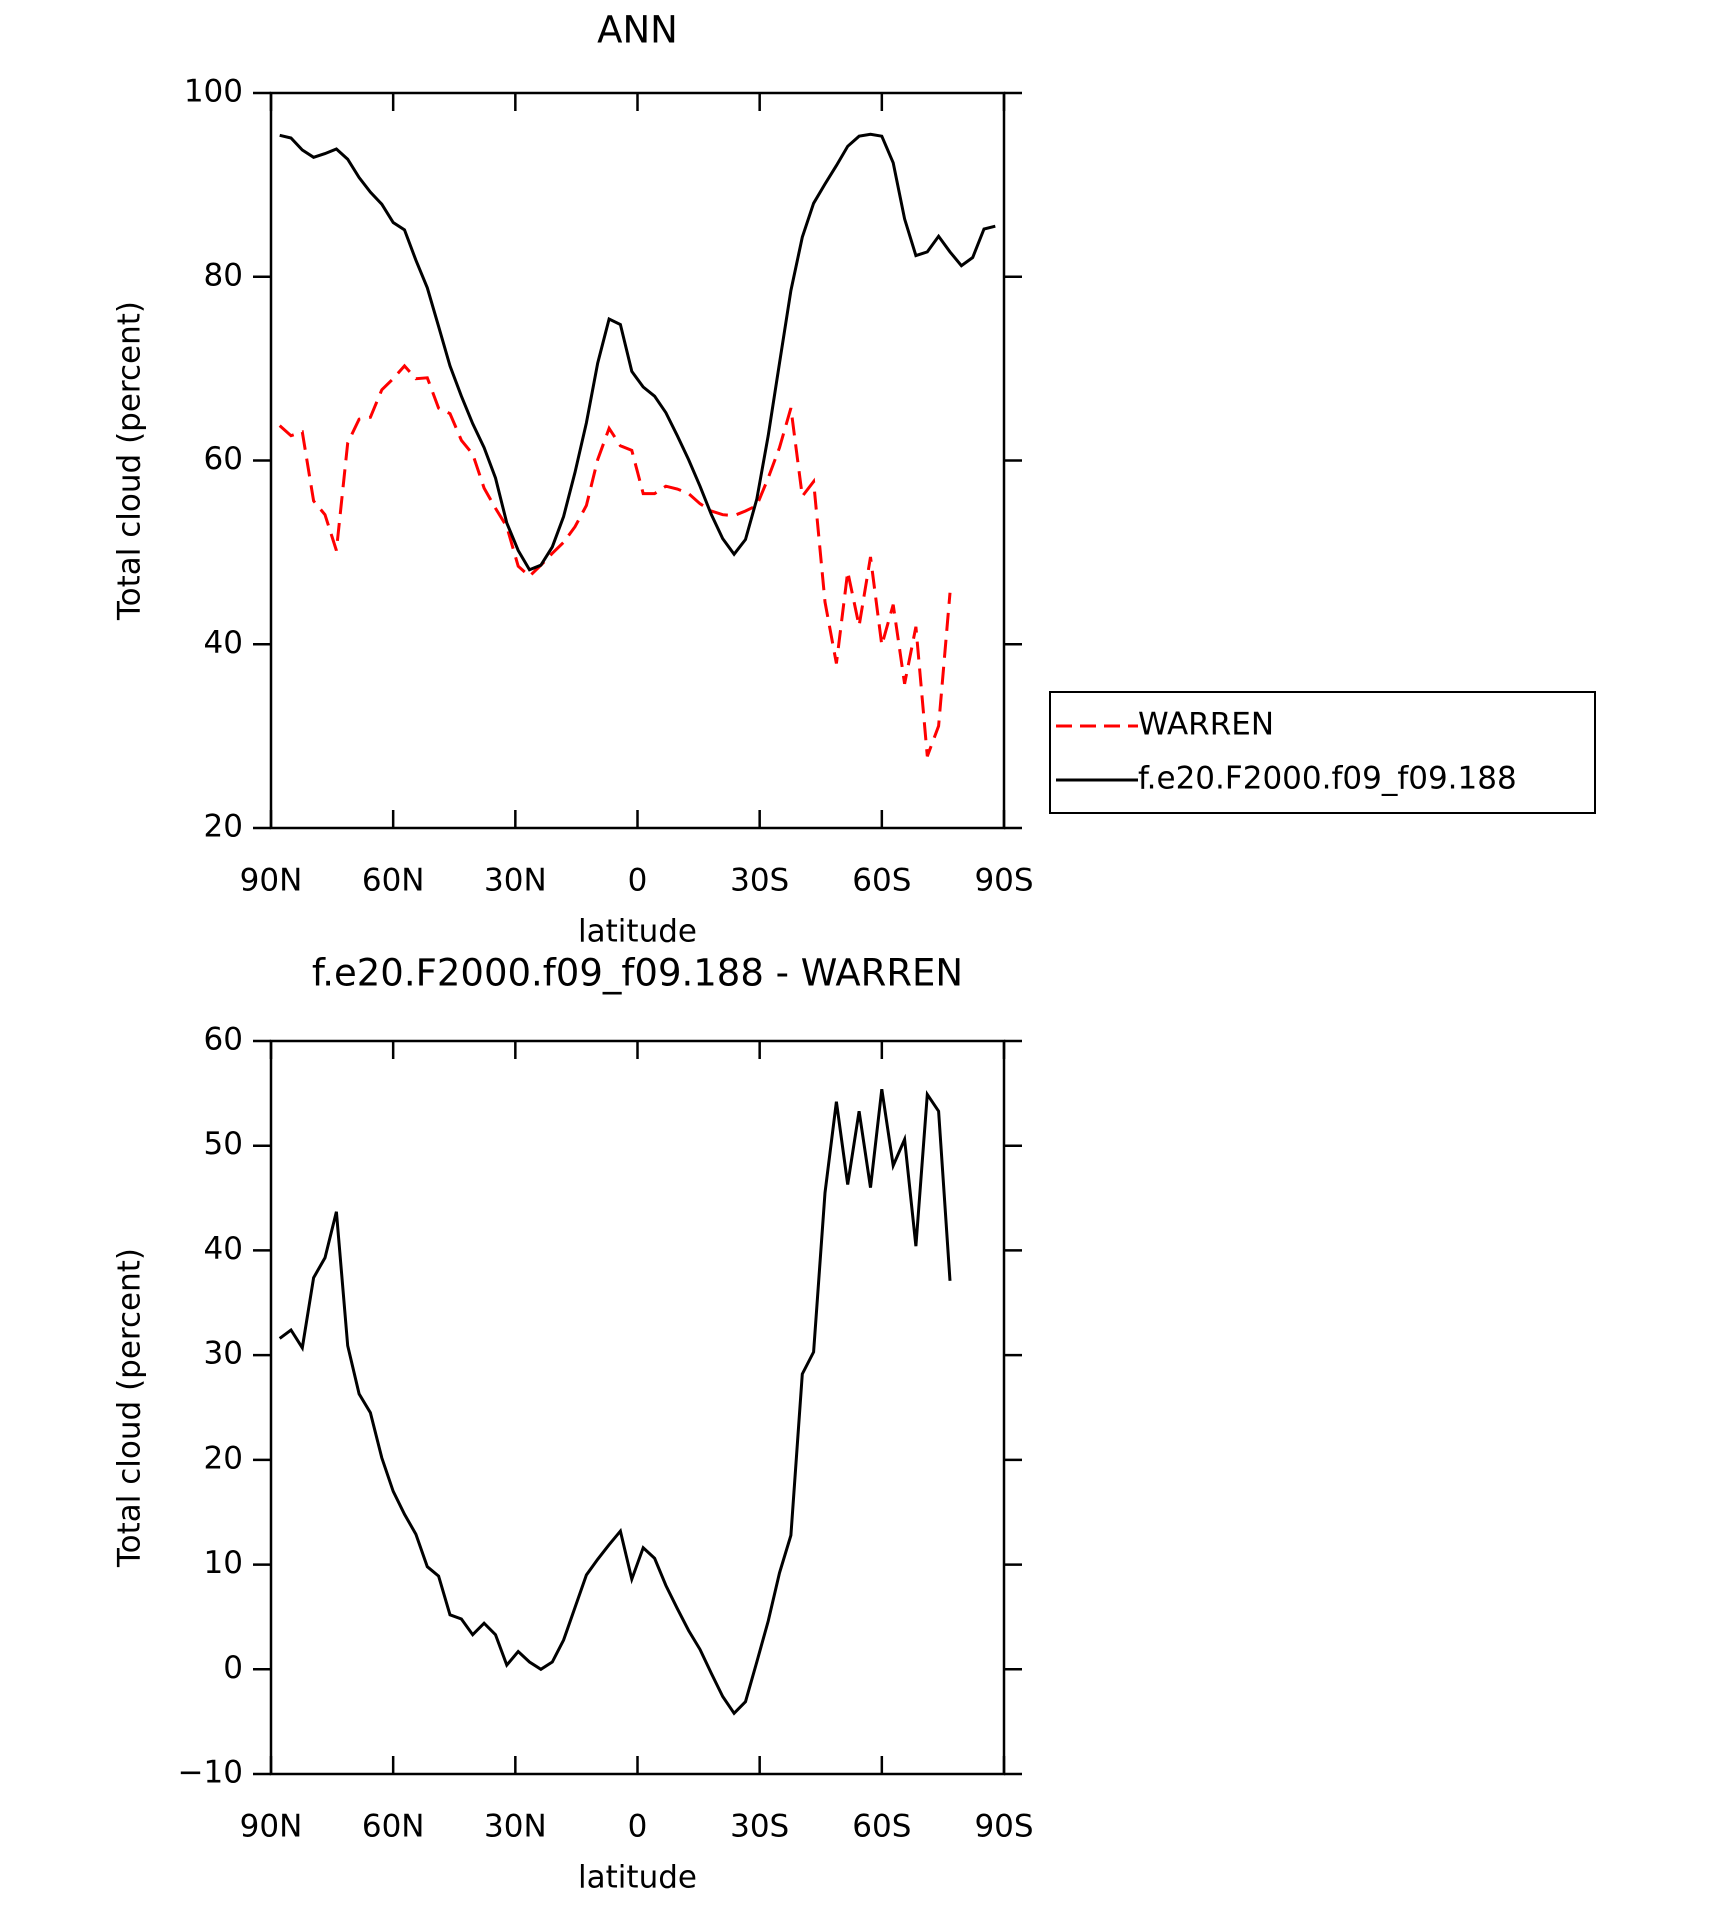 Image resolution: width=1710 pixels, height=1905 pixels. Describe the element at coordinates (223, 275) in the screenshot. I see `y-tick-label: 80` at that location.